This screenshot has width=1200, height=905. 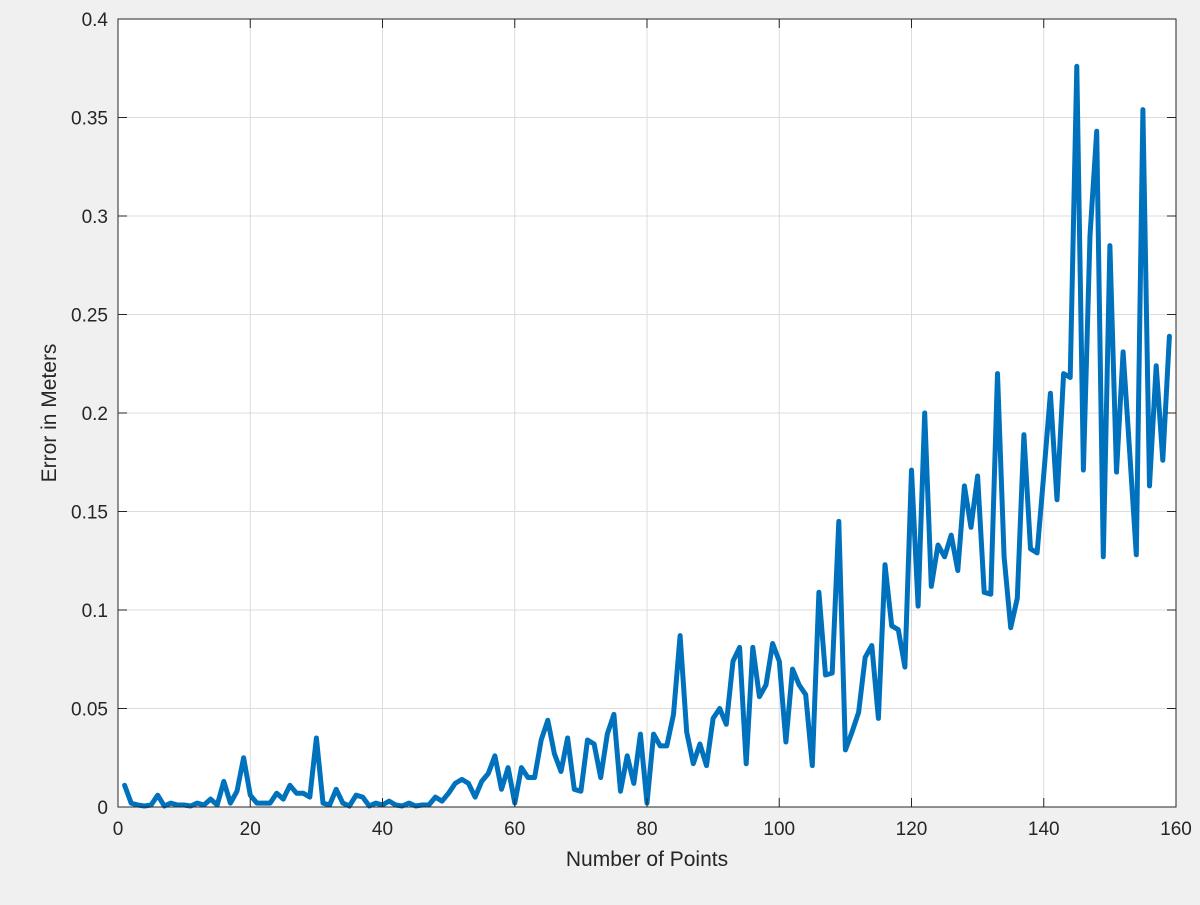 I want to click on y-tick-label: 0.15, so click(x=89, y=513).